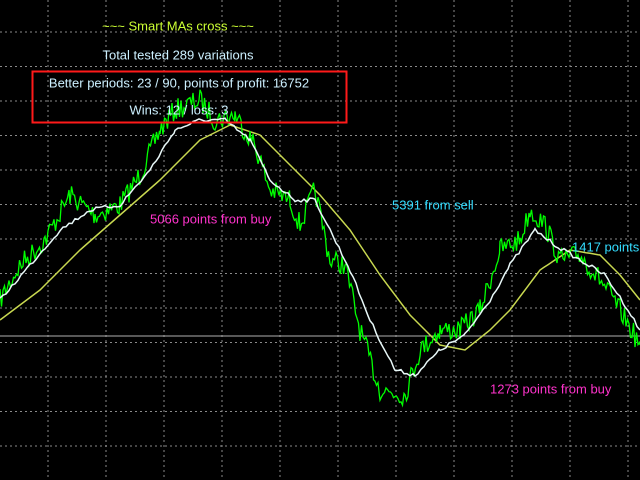 The height and width of the screenshot is (480, 640). What do you see at coordinates (551, 388) in the screenshot?
I see `buy-annotation: 1273 points from buy` at bounding box center [551, 388].